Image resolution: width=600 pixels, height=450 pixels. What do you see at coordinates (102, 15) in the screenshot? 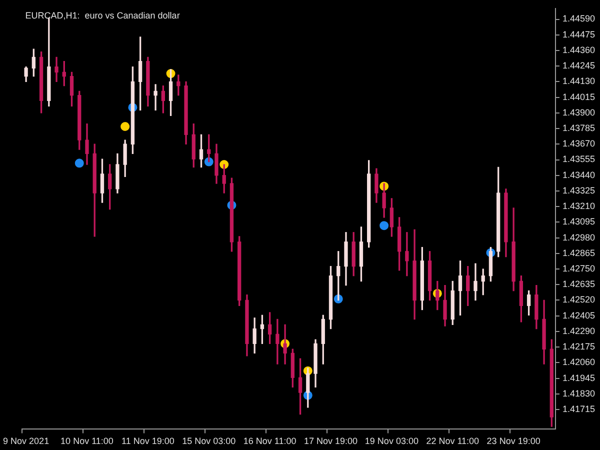
I see `chart-title: EURCAD,H1: euro vs Canadian dollar` at bounding box center [102, 15].